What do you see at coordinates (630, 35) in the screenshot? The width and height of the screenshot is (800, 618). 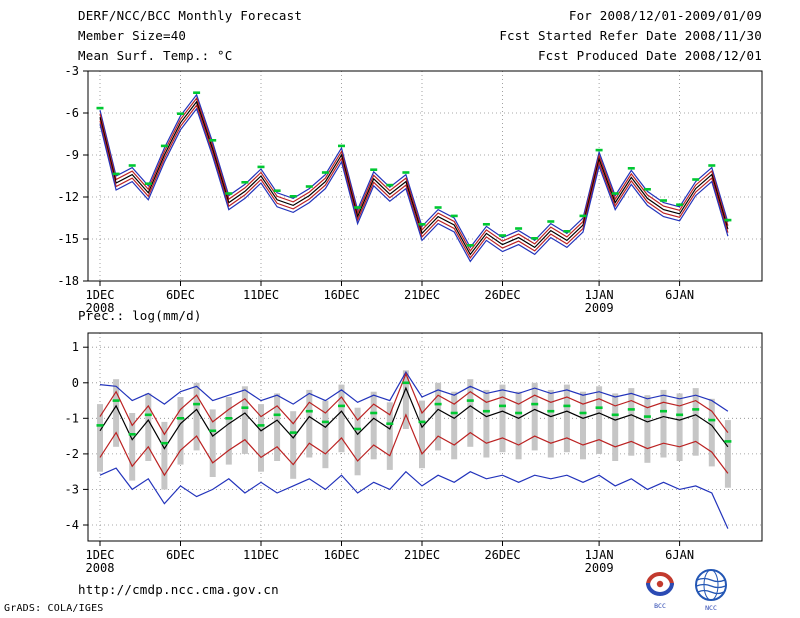 I see `refer-date-label: Fcst Started Refer Date 2008/11/30` at bounding box center [630, 35].